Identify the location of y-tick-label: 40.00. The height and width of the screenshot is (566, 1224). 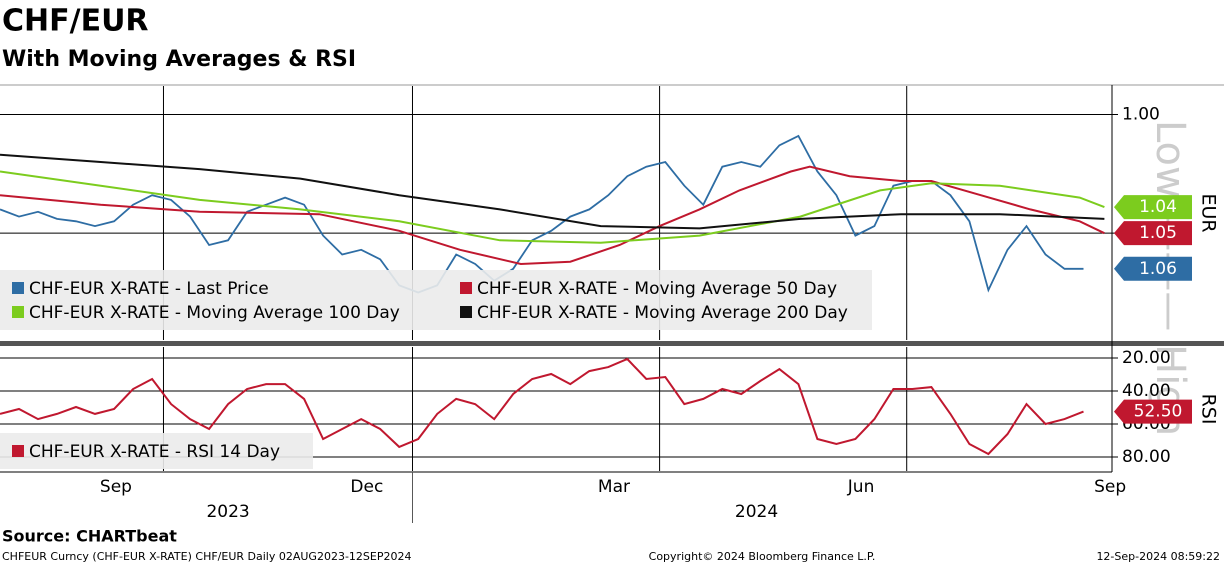
(1146, 391).